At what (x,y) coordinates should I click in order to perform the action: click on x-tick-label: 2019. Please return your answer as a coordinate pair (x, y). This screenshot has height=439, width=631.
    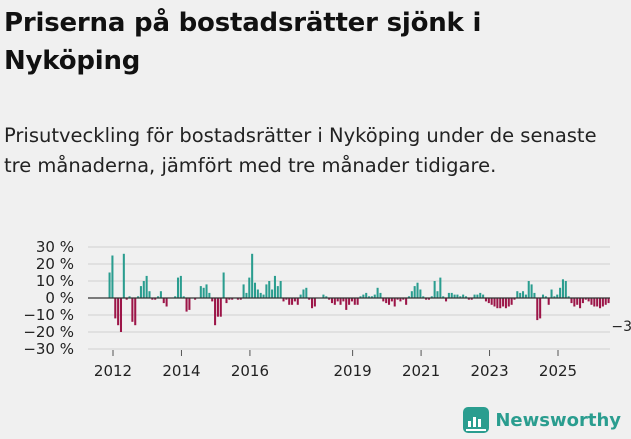
    Looking at the image, I should click on (353, 371).